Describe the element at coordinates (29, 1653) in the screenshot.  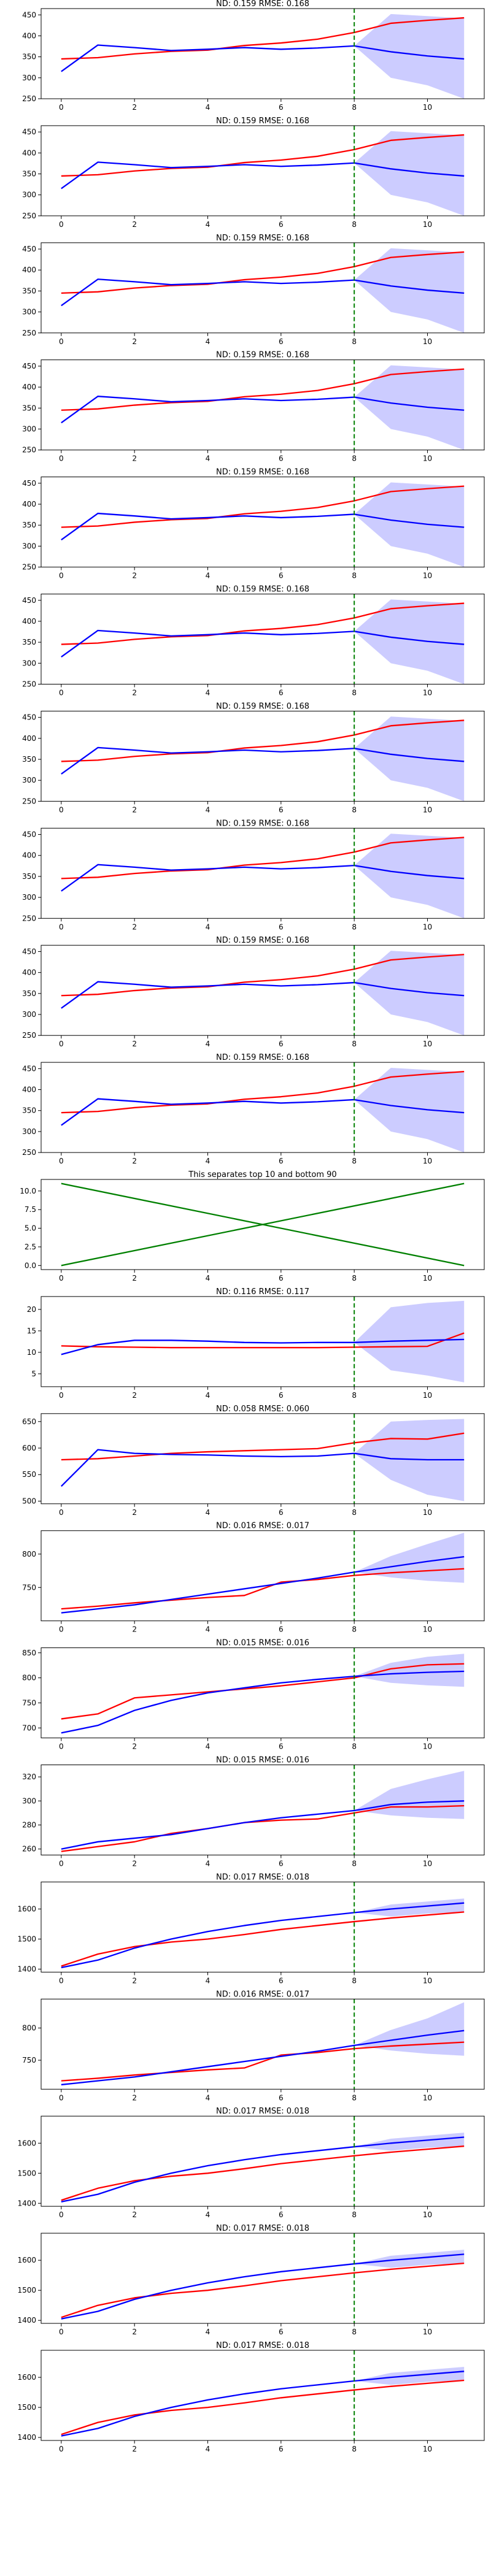
I see `y-tick-label: 850` at that location.